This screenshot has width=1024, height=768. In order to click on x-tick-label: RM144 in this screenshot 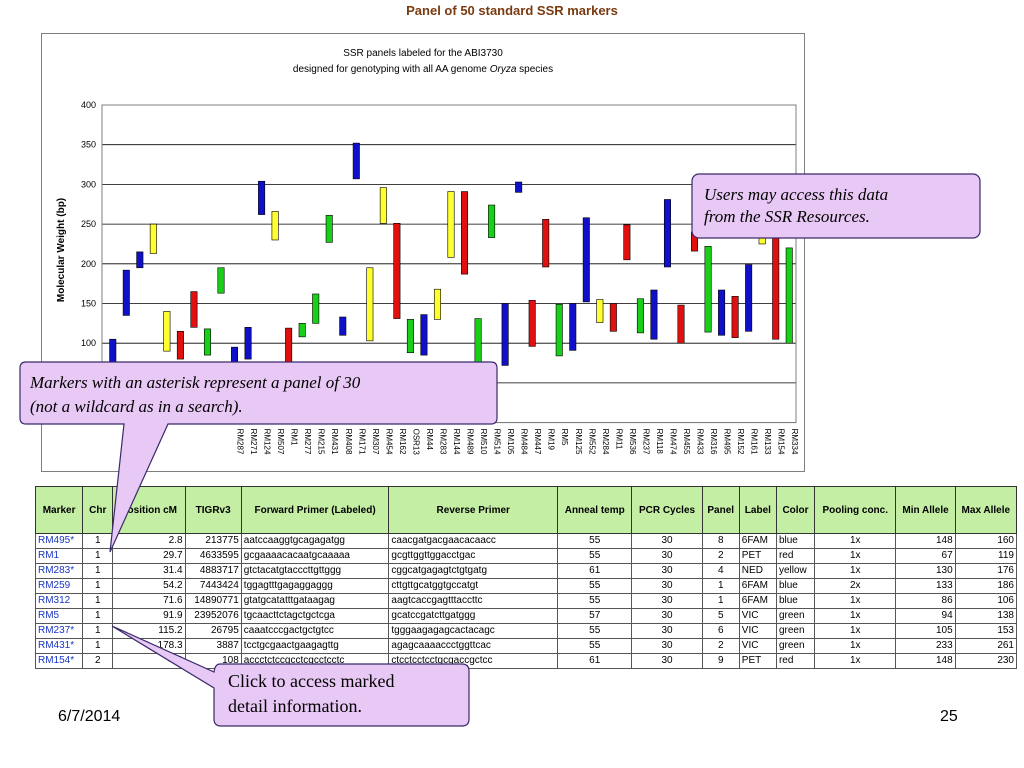, I will do `click(456, 442)`.